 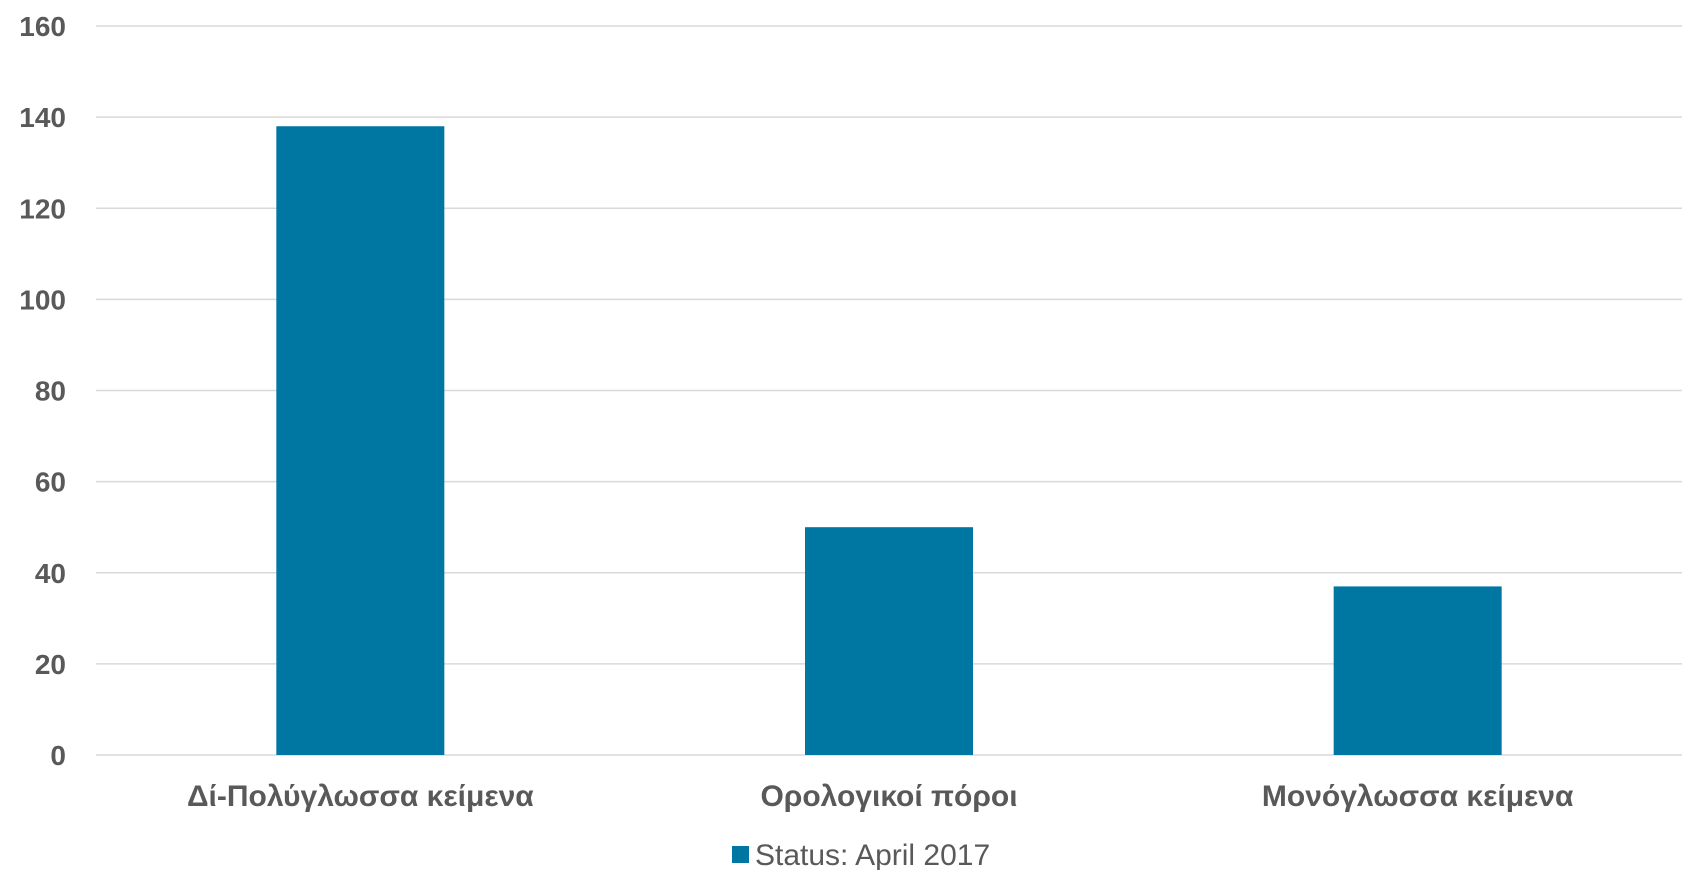 I want to click on legend-label: Status: April 2017, so click(x=872, y=854).